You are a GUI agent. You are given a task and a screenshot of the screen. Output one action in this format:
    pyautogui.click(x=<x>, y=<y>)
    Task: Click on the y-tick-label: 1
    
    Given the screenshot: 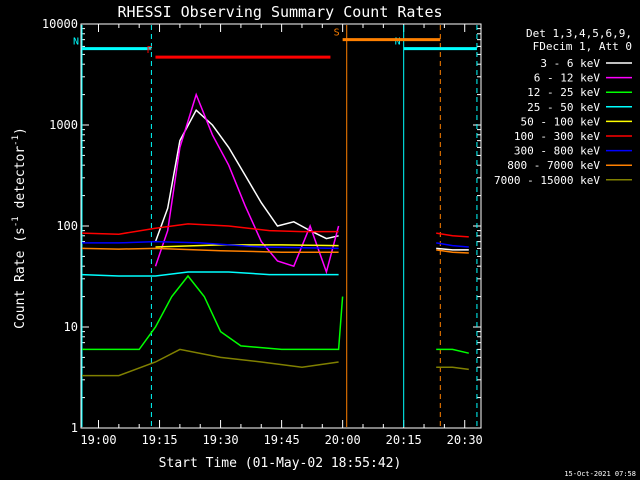 What is the action you would take?
    pyautogui.click(x=74, y=428)
    